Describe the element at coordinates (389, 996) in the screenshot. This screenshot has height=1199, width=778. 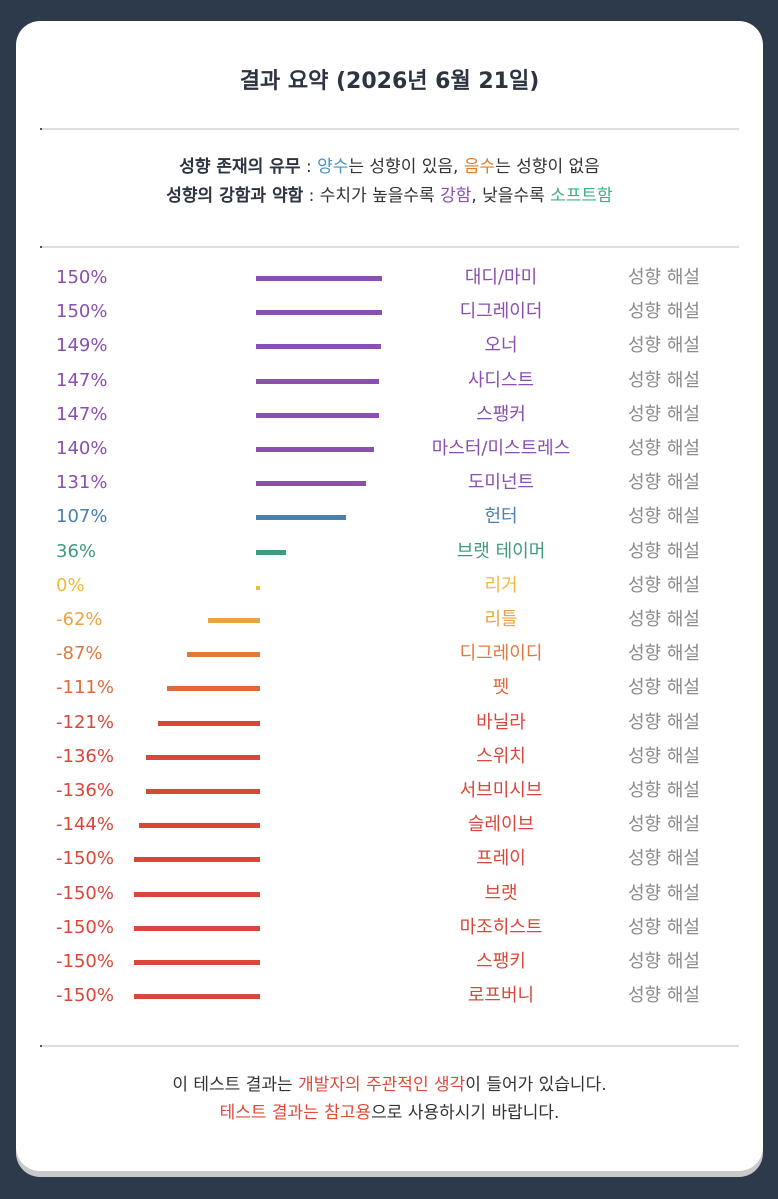
I see `chart-row: -150% 로프버니 성향 해설` at that location.